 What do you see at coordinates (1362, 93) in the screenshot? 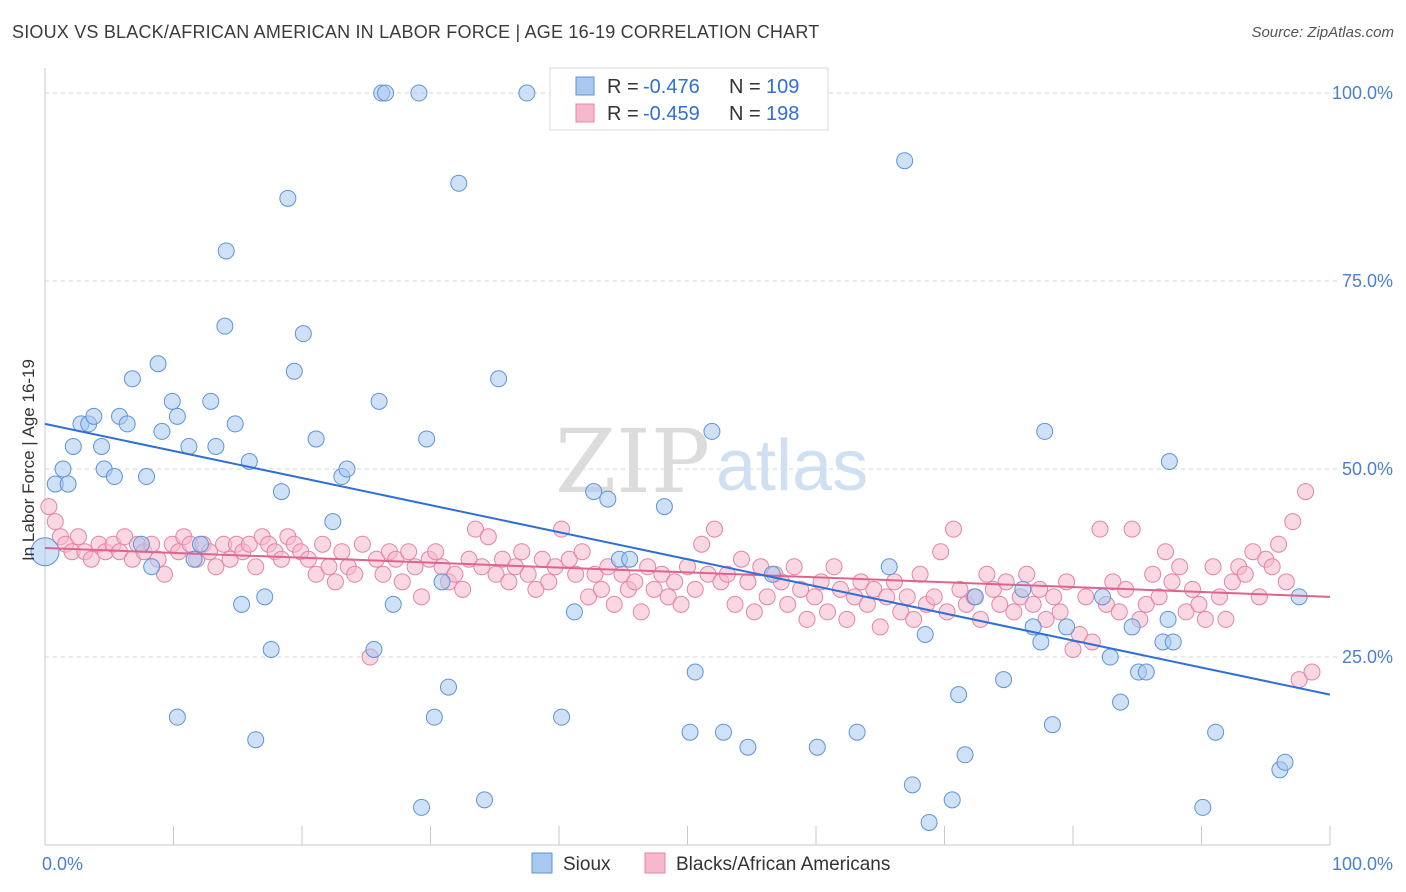
I see `y-tick-label-3: 100.0%` at bounding box center [1362, 93].